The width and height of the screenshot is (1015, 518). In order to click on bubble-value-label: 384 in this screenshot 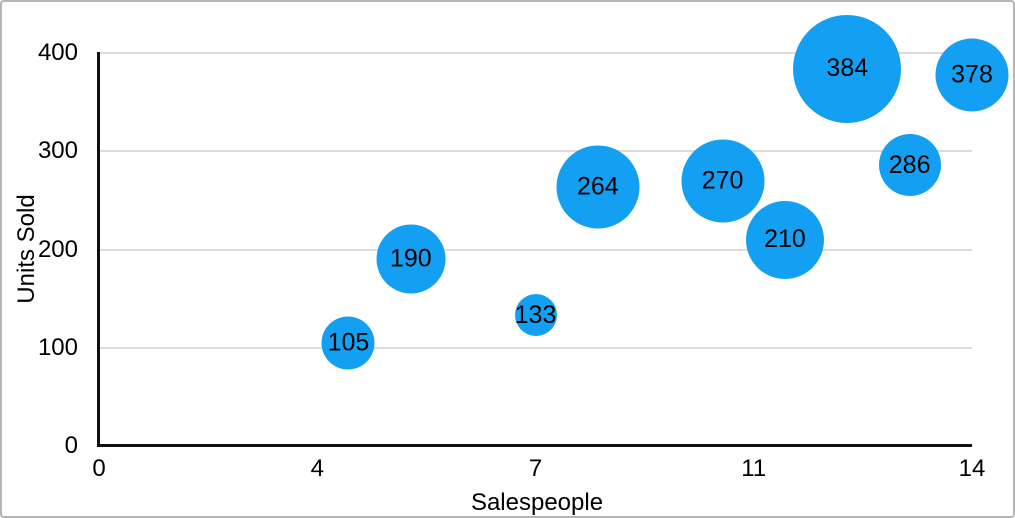, I will do `click(847, 68)`.